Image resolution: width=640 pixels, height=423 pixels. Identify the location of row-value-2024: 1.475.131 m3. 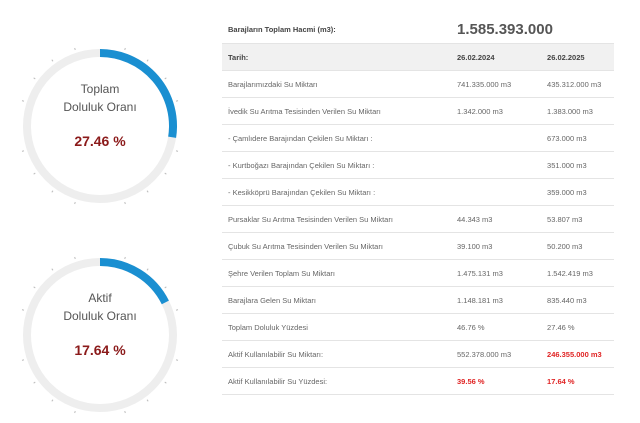
(496, 273).